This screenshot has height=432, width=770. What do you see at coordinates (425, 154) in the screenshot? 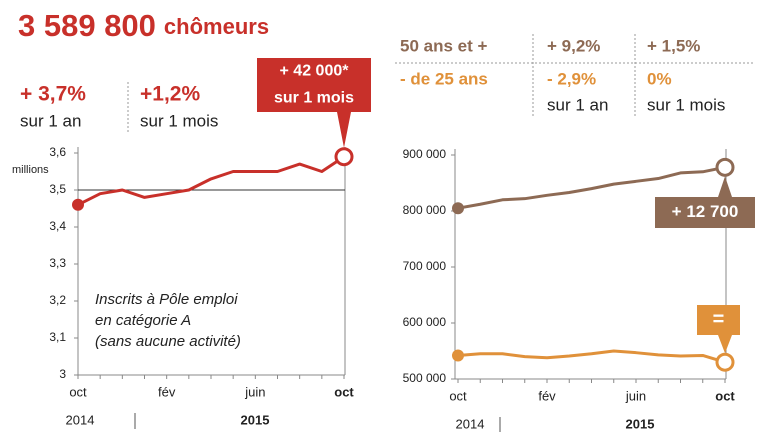
I see `y-tick-label: 900 000` at bounding box center [425, 154].